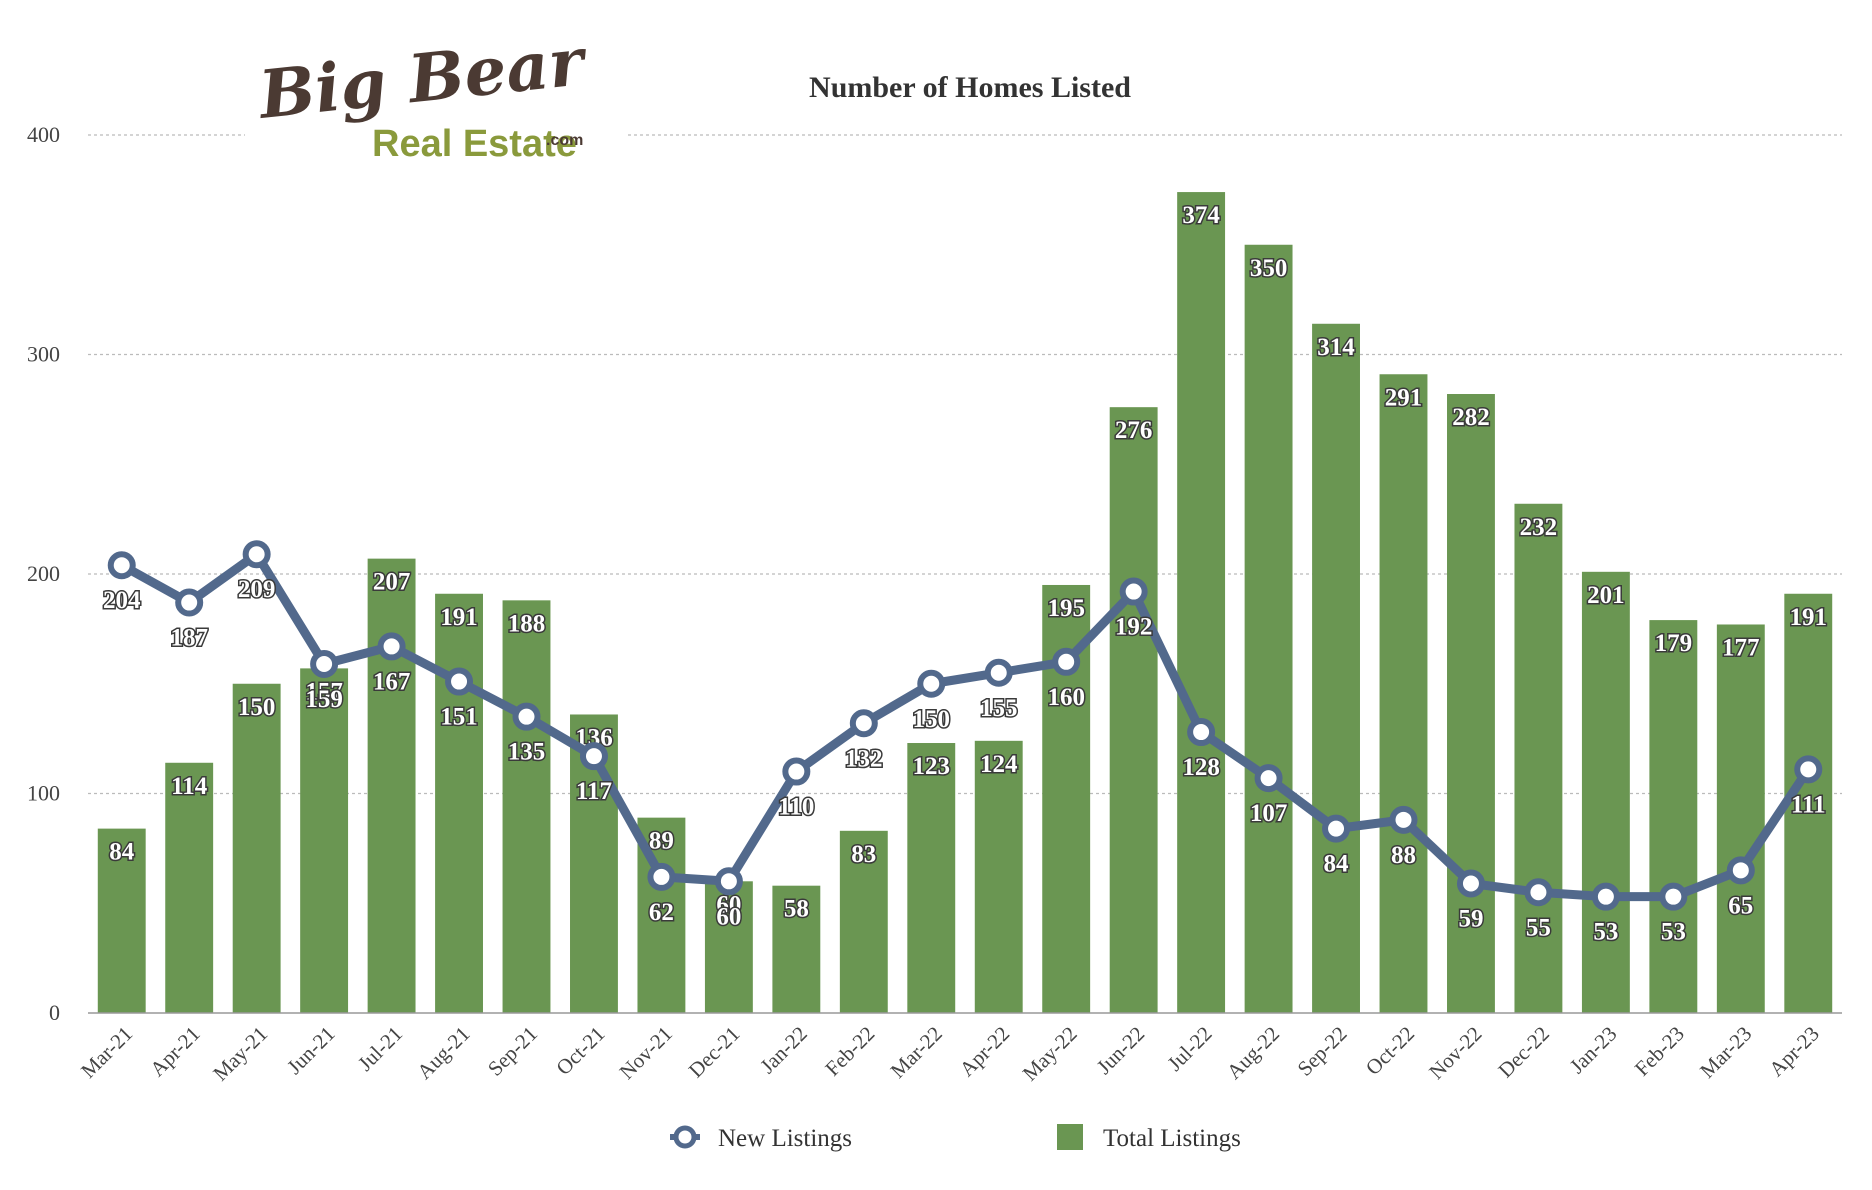  I want to click on line-value-label: 132, so click(864, 758).